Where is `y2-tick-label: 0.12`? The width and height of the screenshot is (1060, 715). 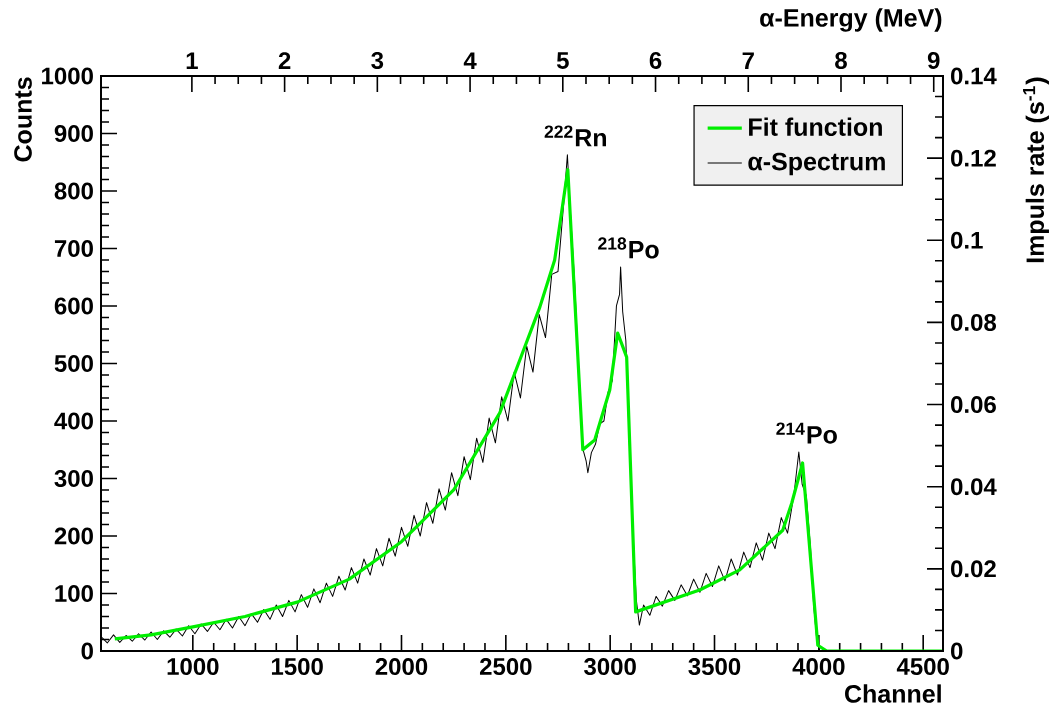 y2-tick-label: 0.12 is located at coordinates (973, 158).